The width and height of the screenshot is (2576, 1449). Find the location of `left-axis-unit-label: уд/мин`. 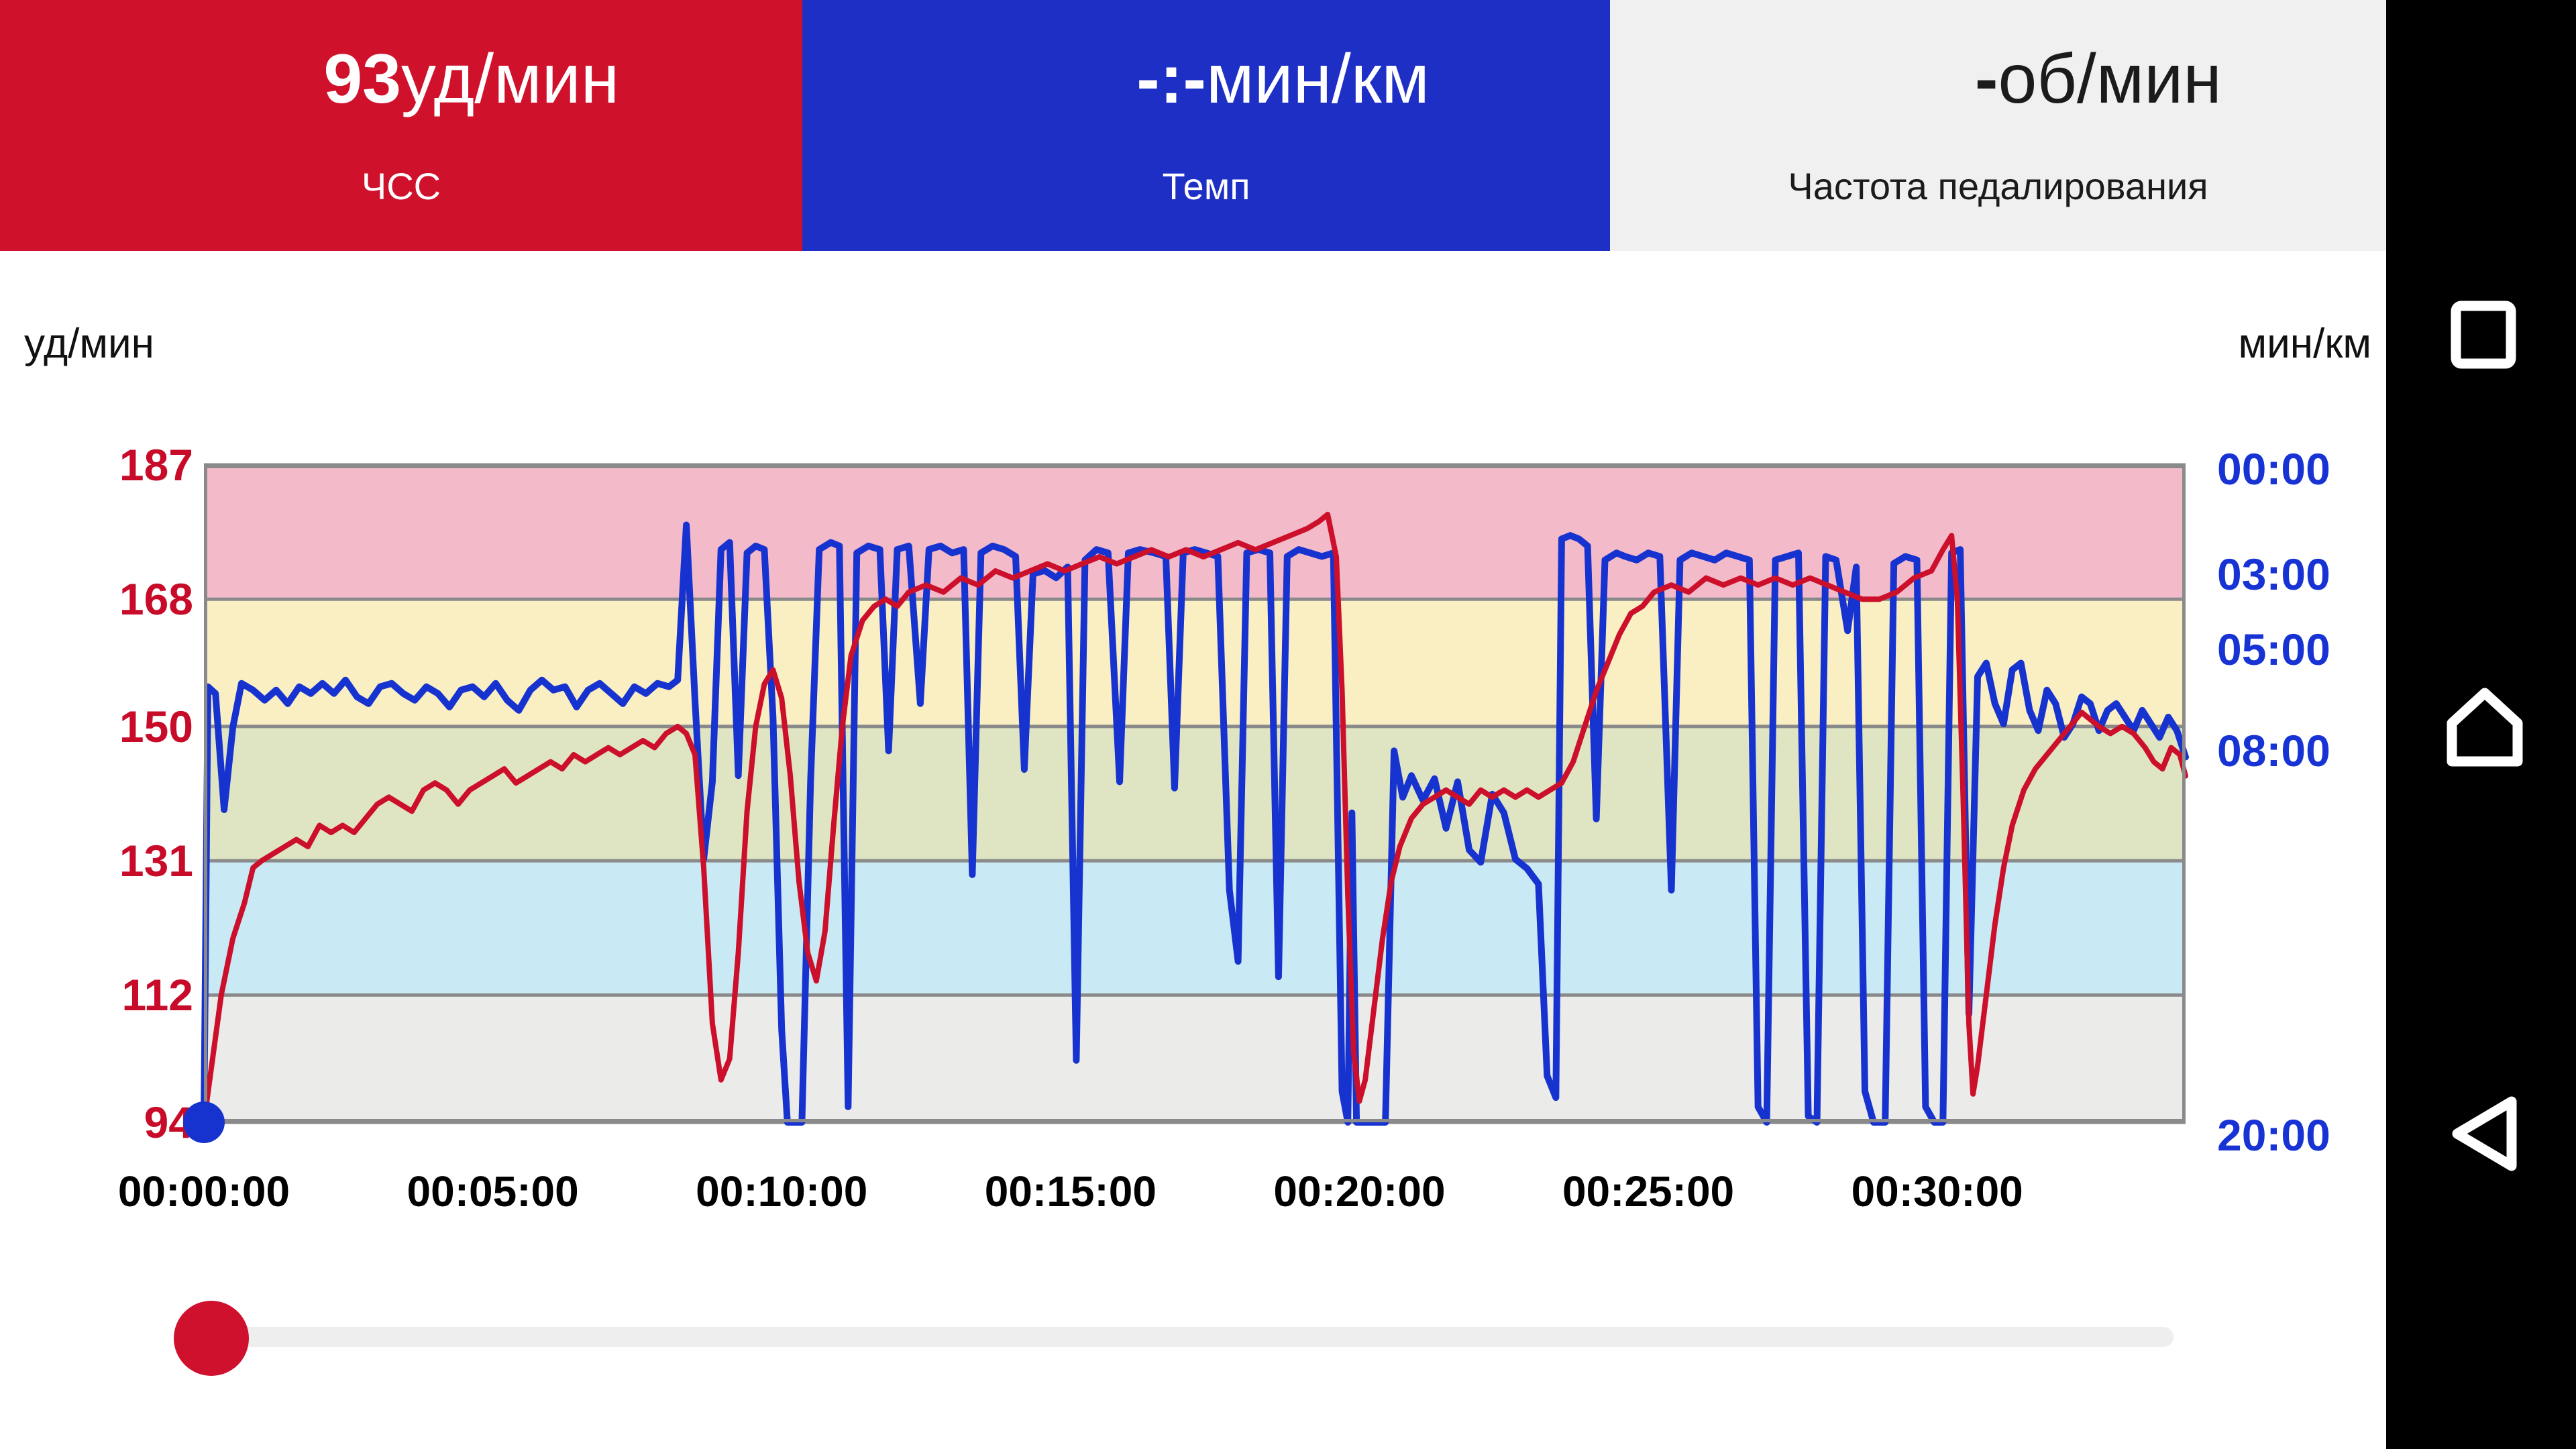

left-axis-unit-label: уд/мин is located at coordinates (89, 344).